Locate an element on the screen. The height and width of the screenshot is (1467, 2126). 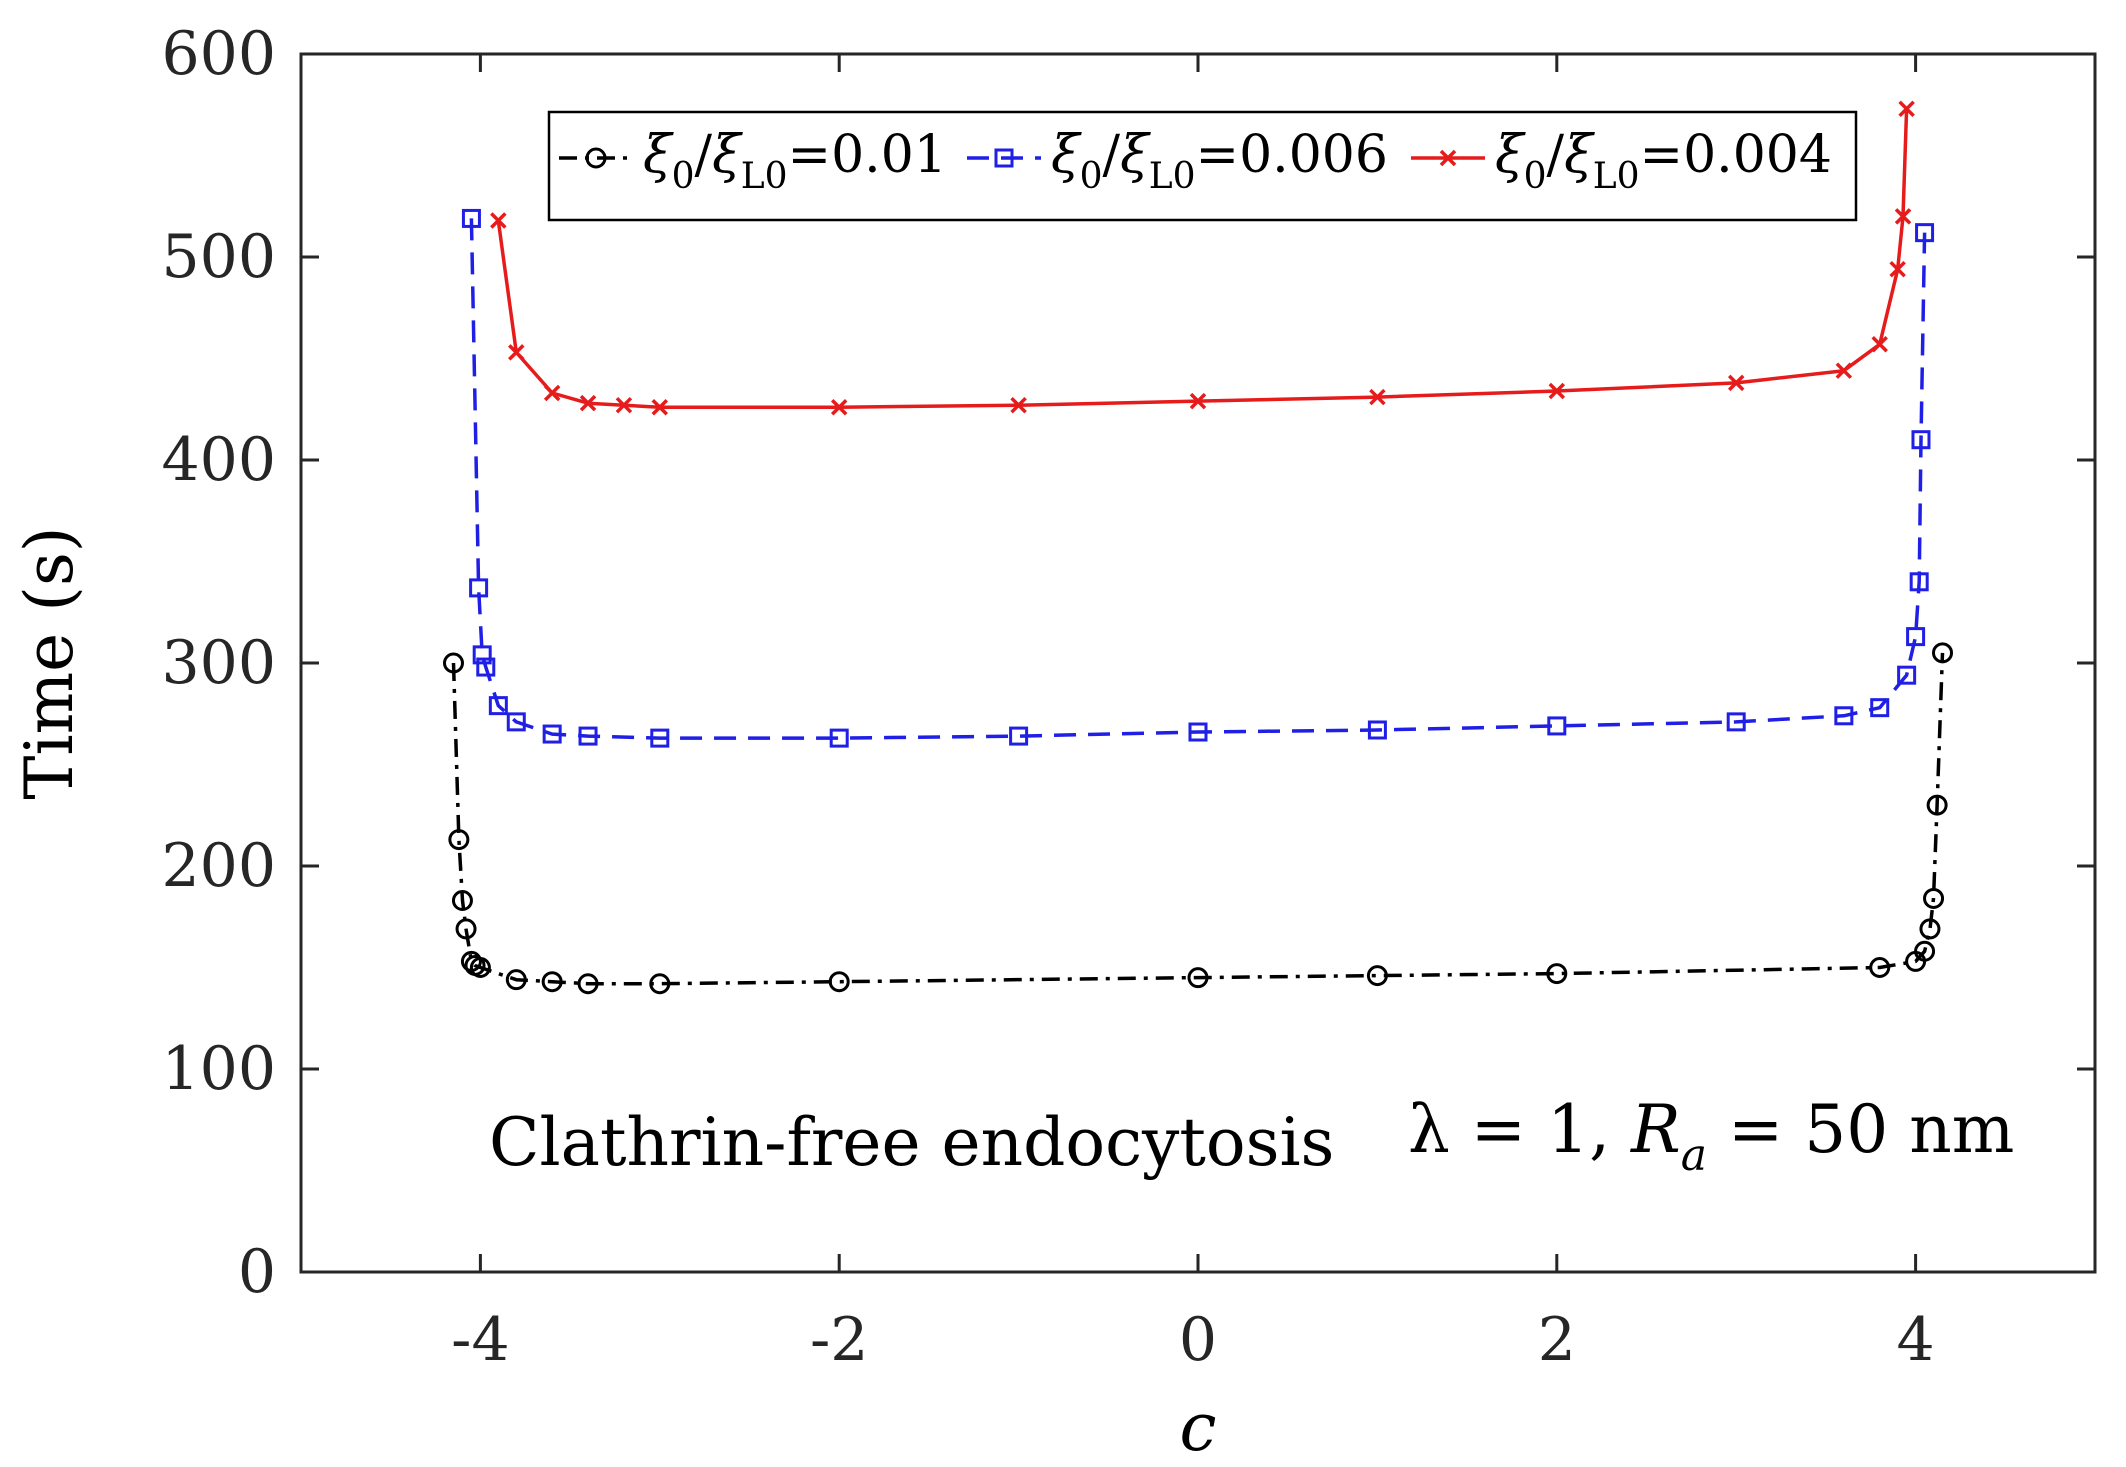
annotation-params: λ = 1, Ra = 50 nm is located at coordinates (1711, 1136).